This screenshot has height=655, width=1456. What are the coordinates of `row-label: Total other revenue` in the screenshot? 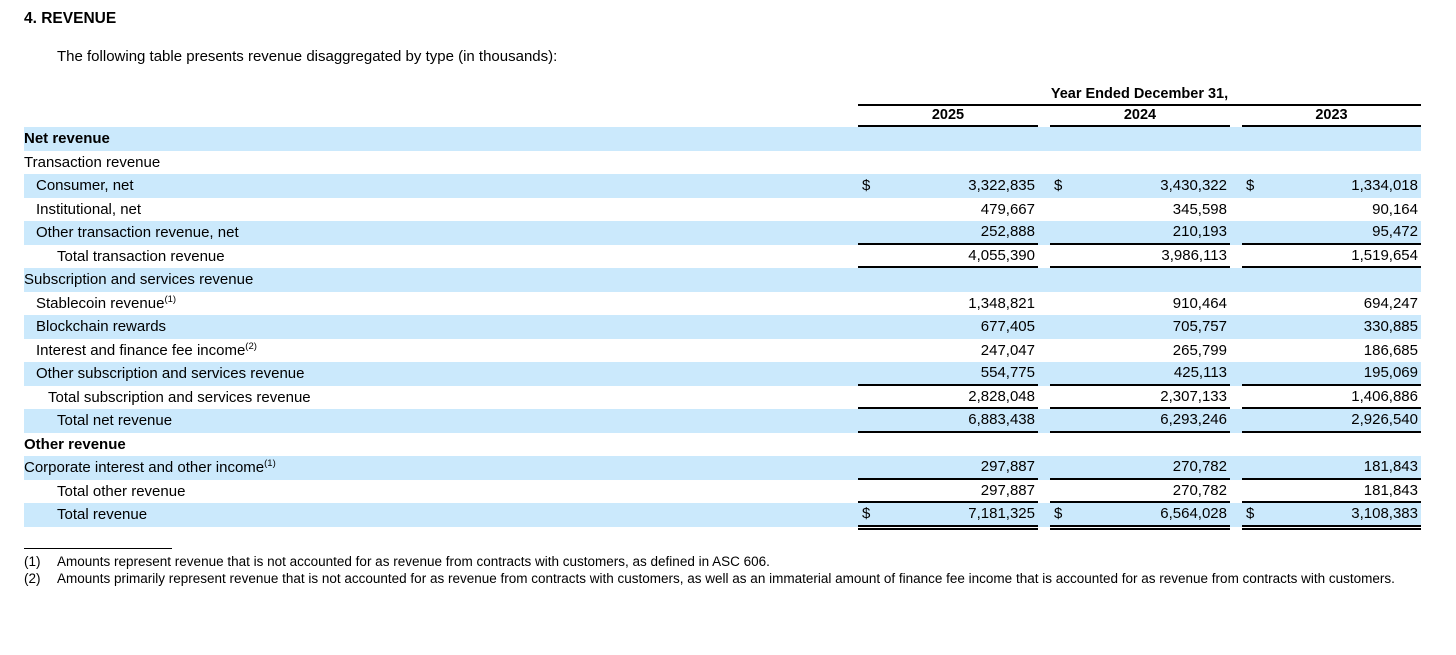 It's located at (121, 491).